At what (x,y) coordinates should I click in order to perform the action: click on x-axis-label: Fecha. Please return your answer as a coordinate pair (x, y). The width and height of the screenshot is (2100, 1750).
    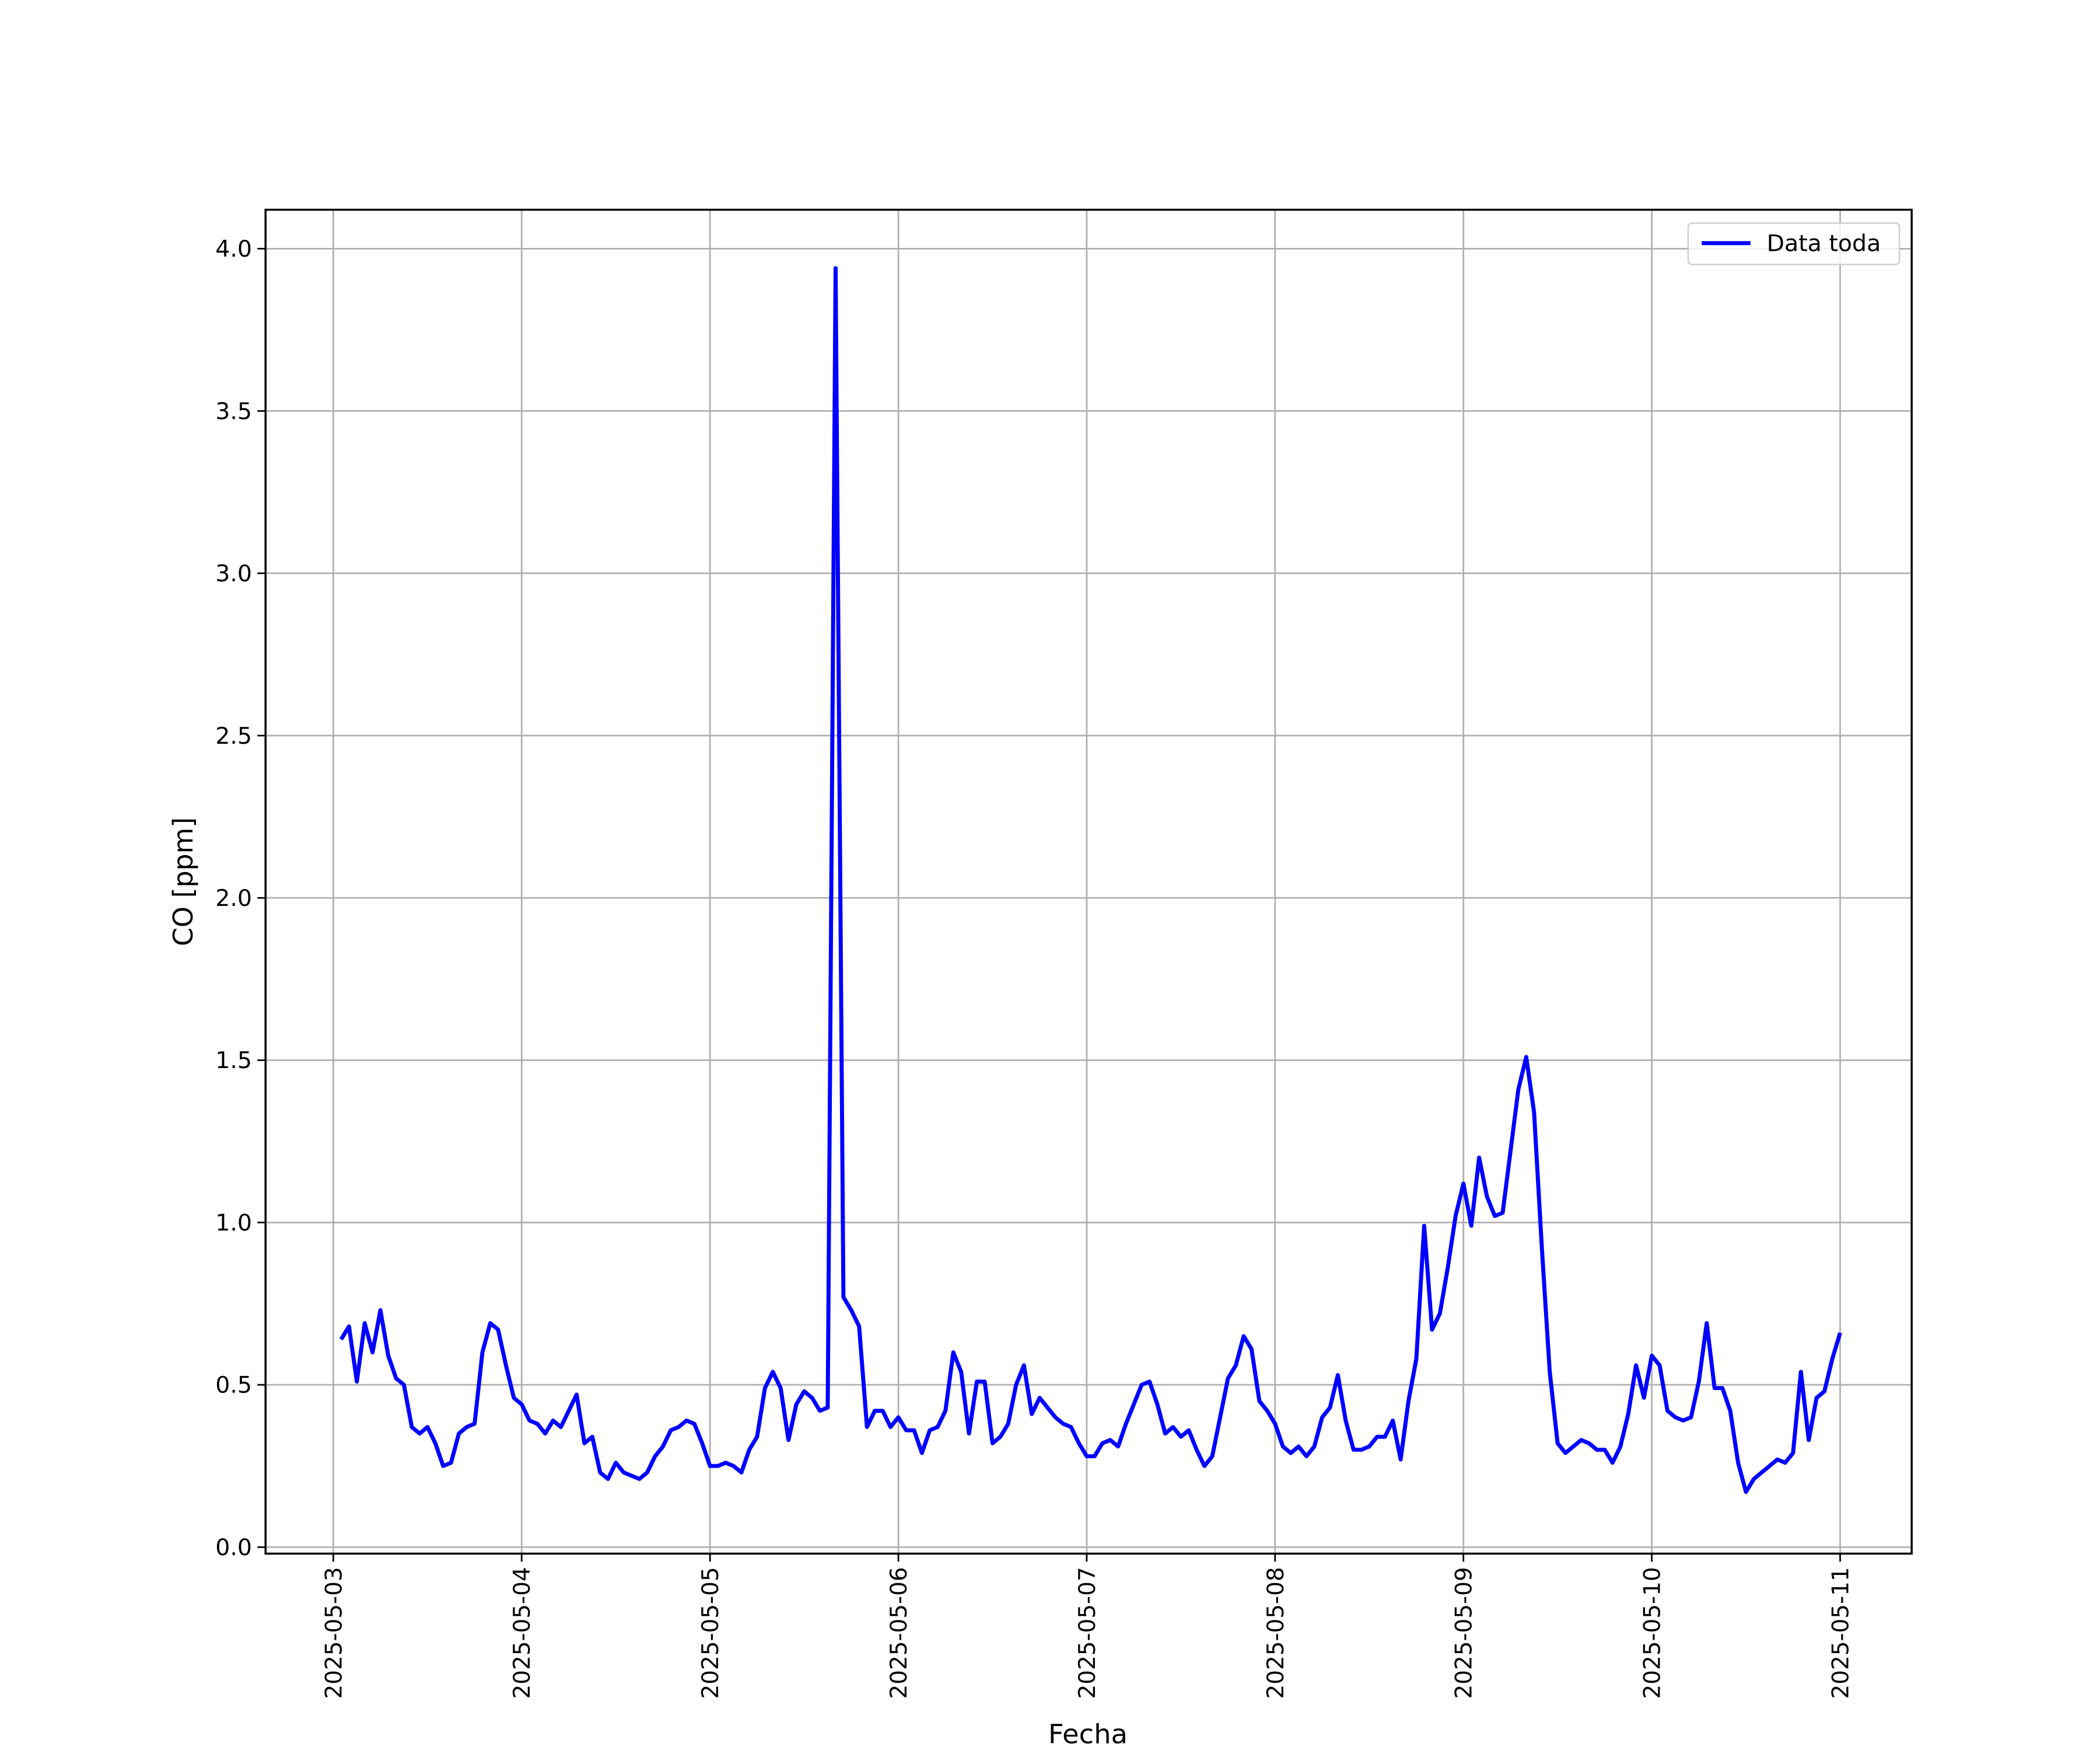
    Looking at the image, I should click on (1088, 1734).